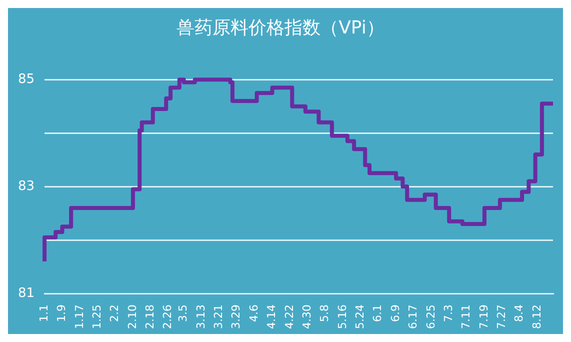 Image resolution: width=571 pixels, height=342 pixels. What do you see at coordinates (115, 313) in the screenshot?
I see `x-tick-label: 2.2` at bounding box center [115, 313].